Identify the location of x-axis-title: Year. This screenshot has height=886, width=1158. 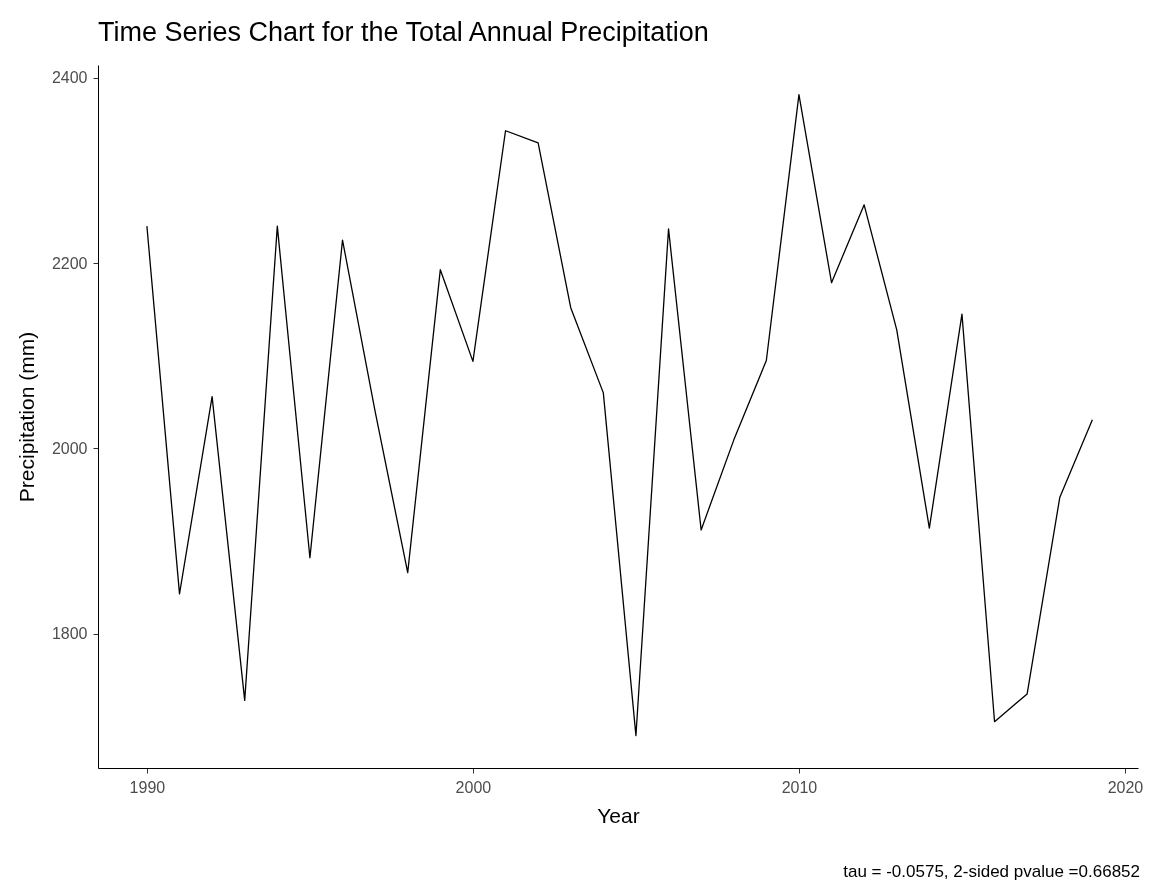
(618, 815).